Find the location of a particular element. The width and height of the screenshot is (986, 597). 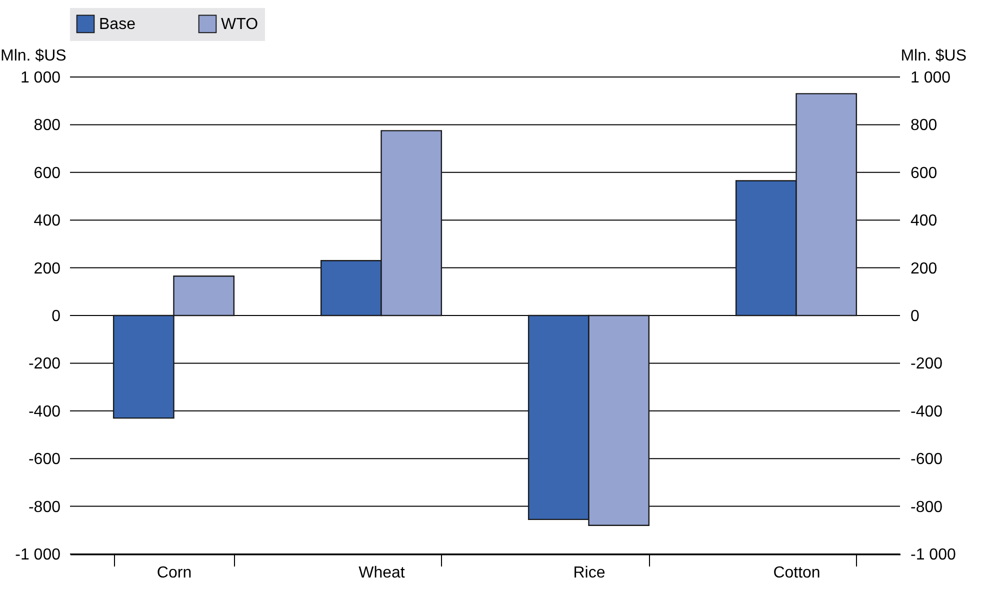

legend-label: WTO is located at coordinates (239, 24).